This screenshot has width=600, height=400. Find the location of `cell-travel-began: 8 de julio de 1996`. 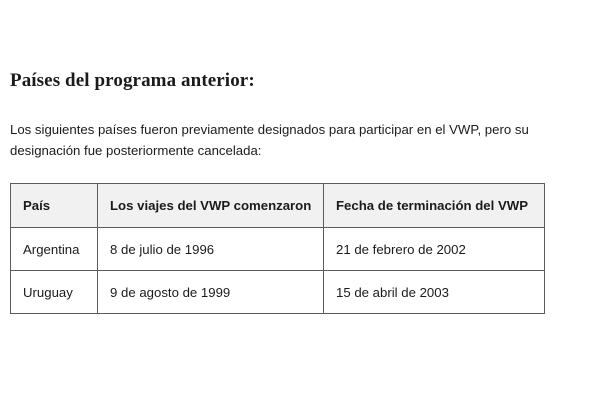

cell-travel-began: 8 de julio de 1996 is located at coordinates (210, 249).